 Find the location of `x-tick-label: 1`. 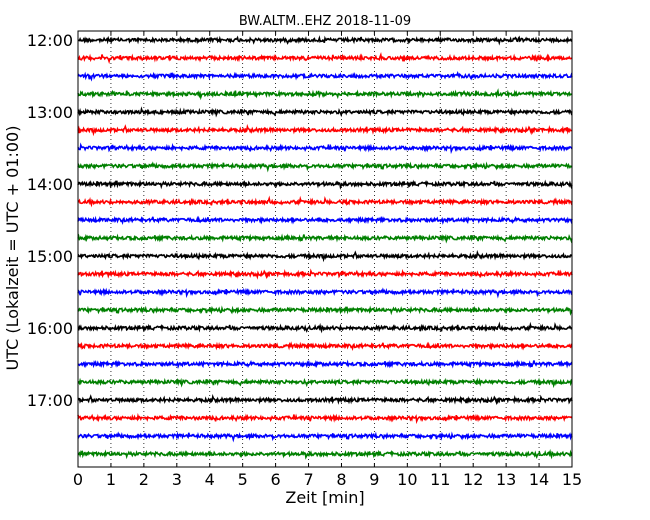

x-tick-label: 1 is located at coordinates (111, 479).